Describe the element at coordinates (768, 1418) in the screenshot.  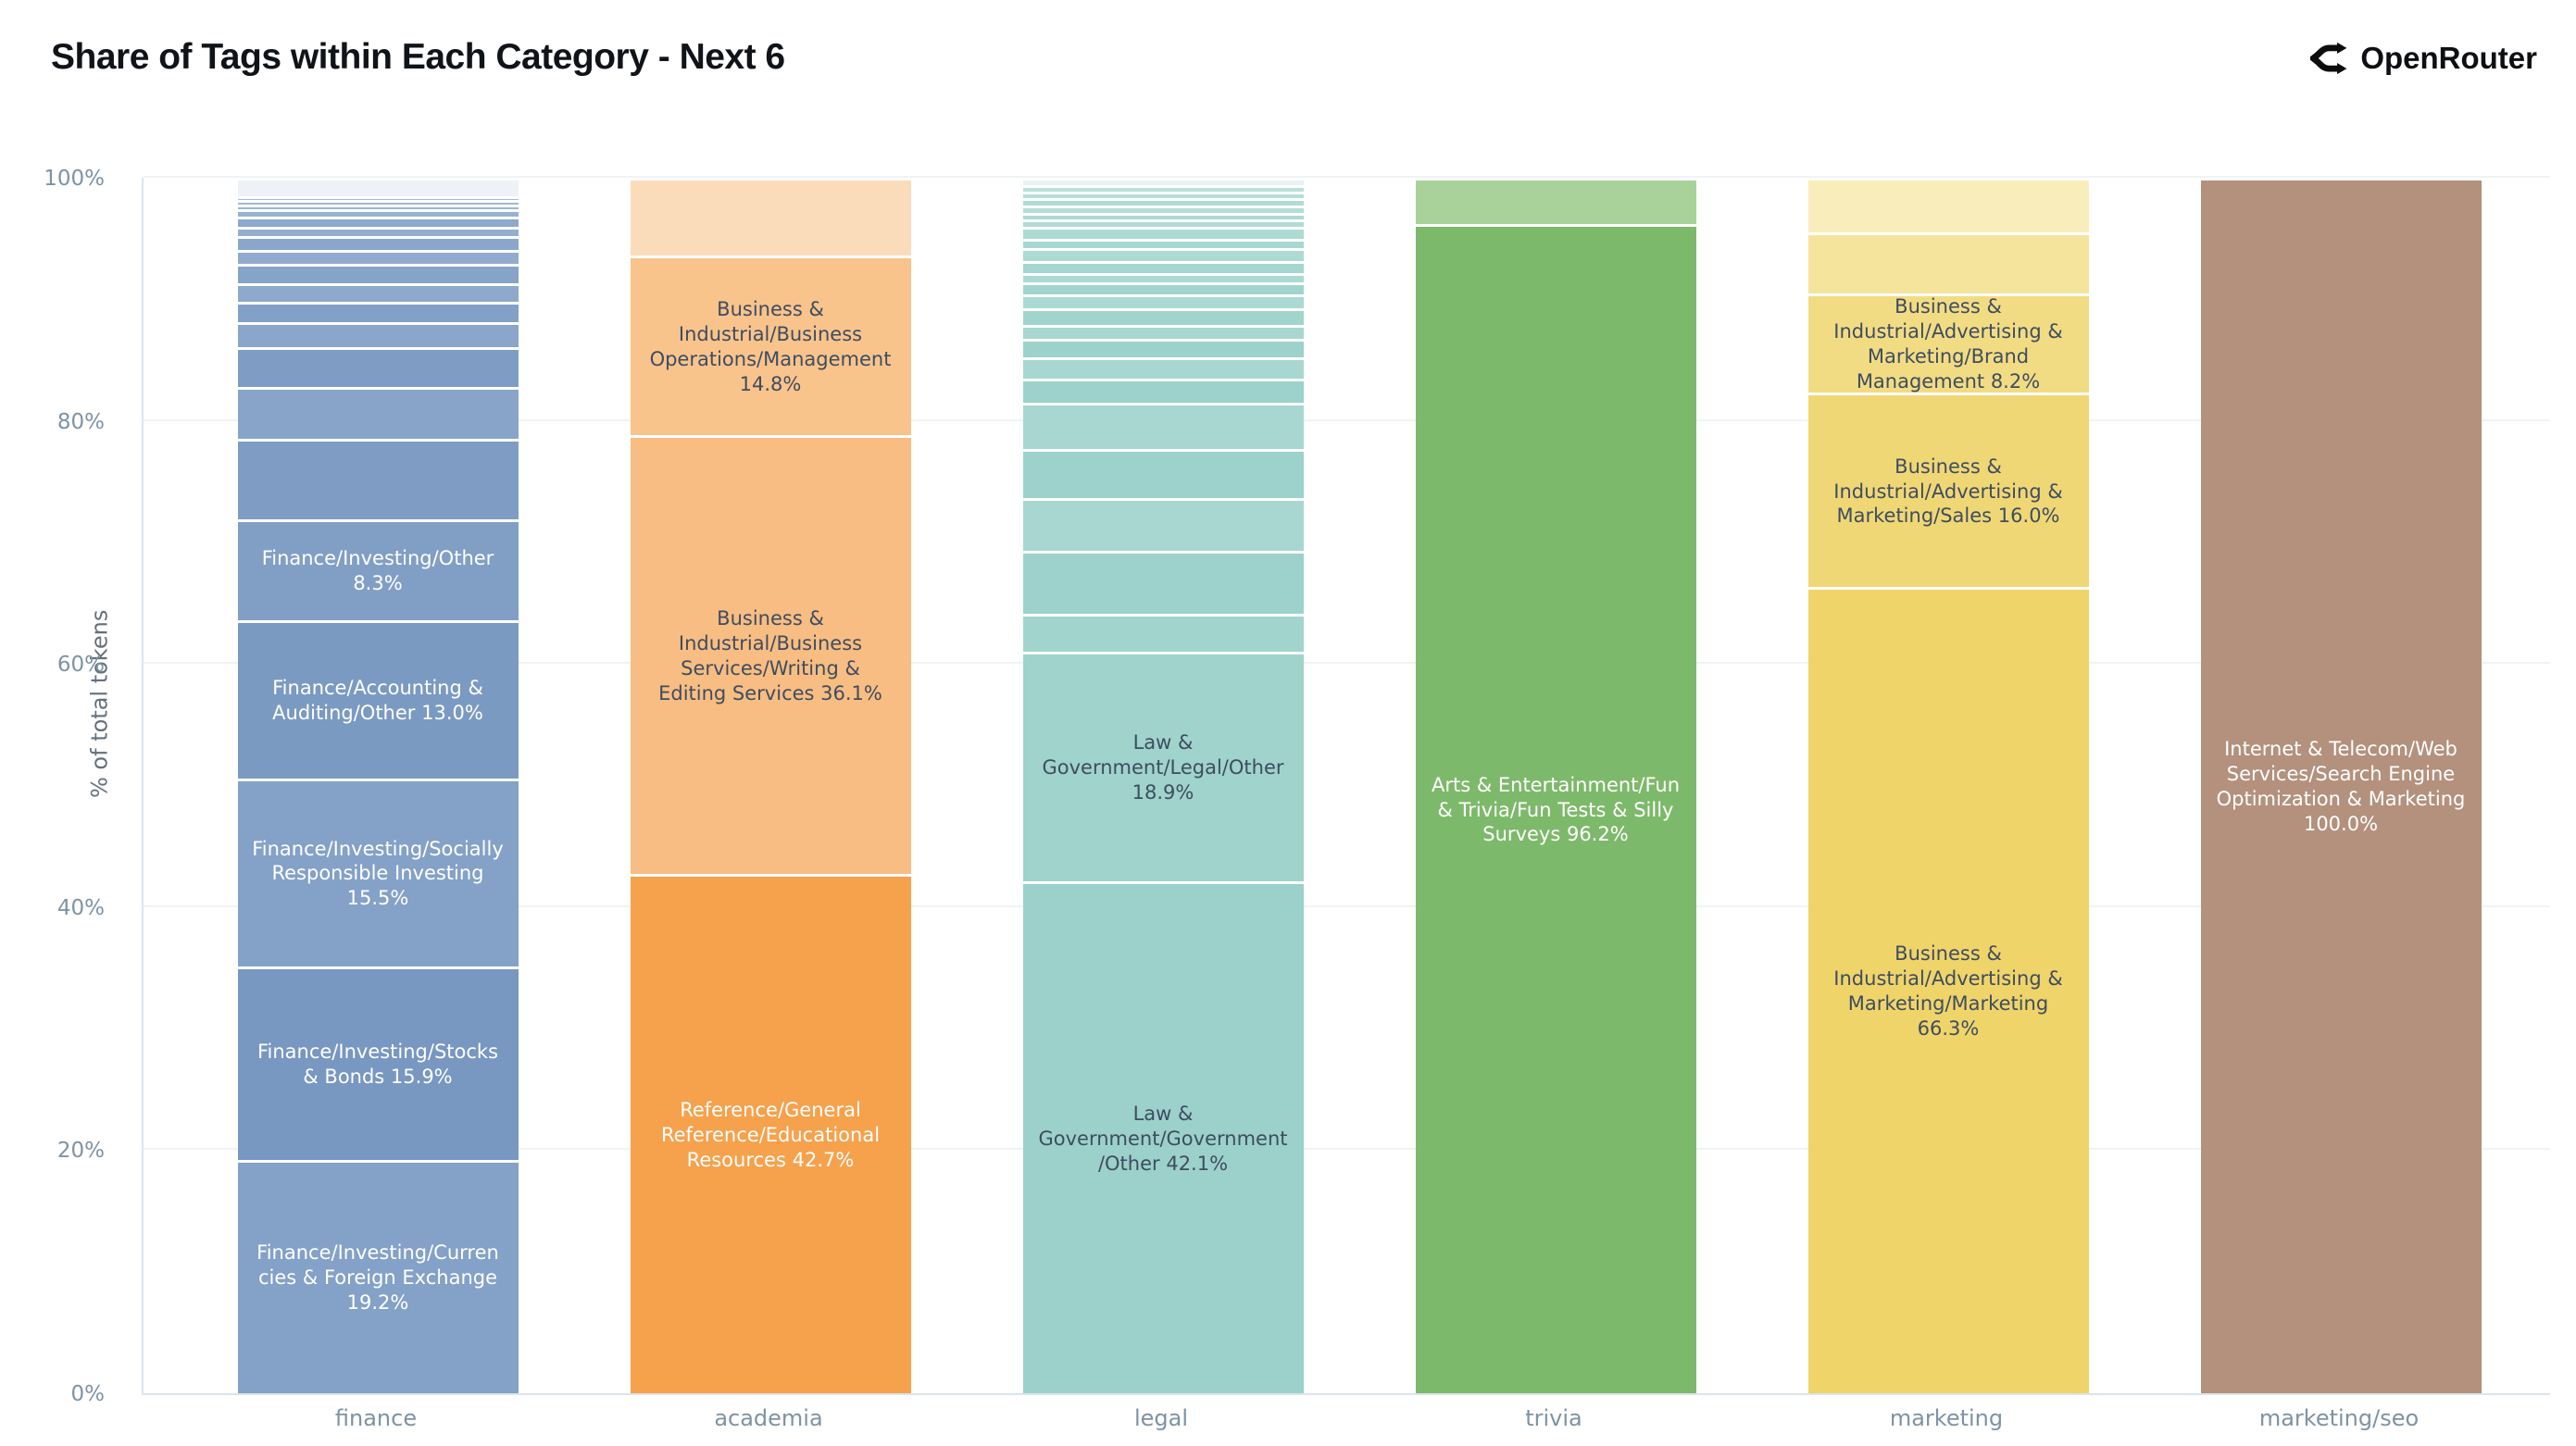
I see `x-axis-label: academia` at that location.